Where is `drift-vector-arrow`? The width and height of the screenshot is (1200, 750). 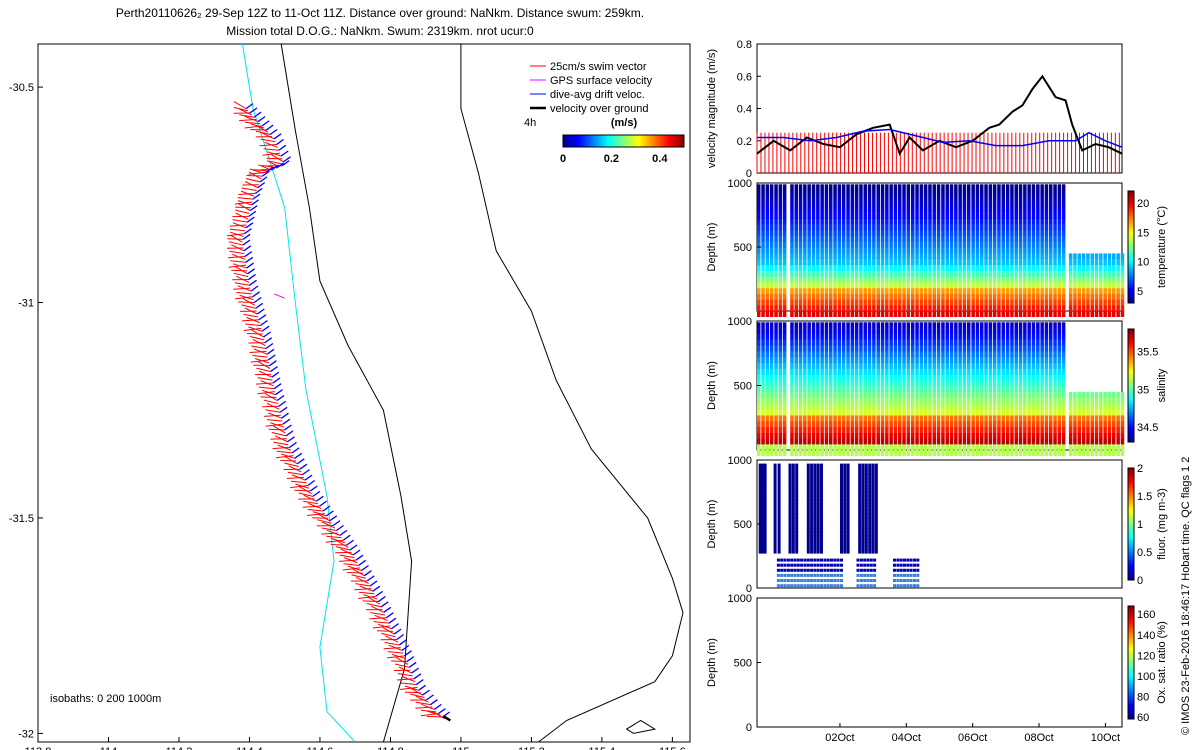
drift-vector-arrow is located at coordinates (303, 466).